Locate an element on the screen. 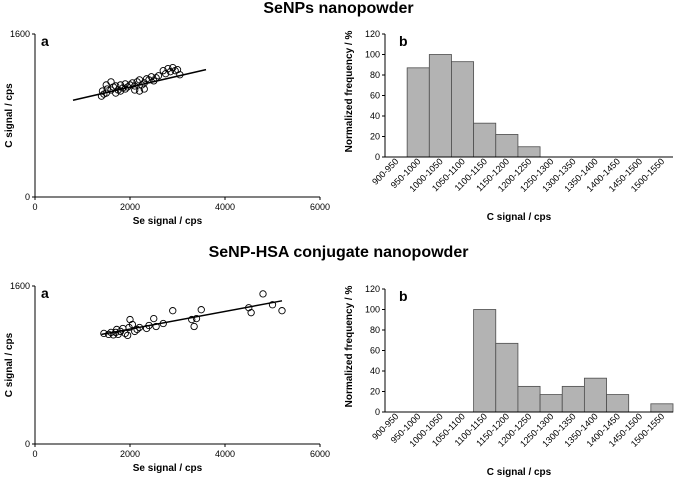 Image resolution: width=677 pixels, height=485 pixels. section-title-senps: SeNPs nanopowder is located at coordinates (338, 8).